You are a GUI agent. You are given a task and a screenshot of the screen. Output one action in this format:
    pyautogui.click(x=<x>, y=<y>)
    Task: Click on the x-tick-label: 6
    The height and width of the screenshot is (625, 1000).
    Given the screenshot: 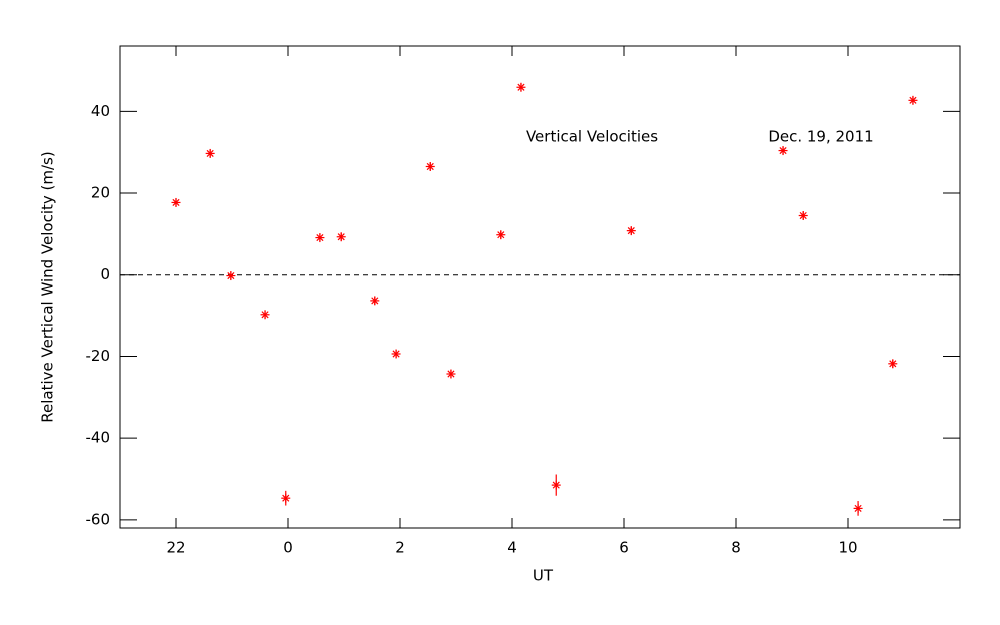 What is the action you would take?
    pyautogui.click(x=624, y=548)
    